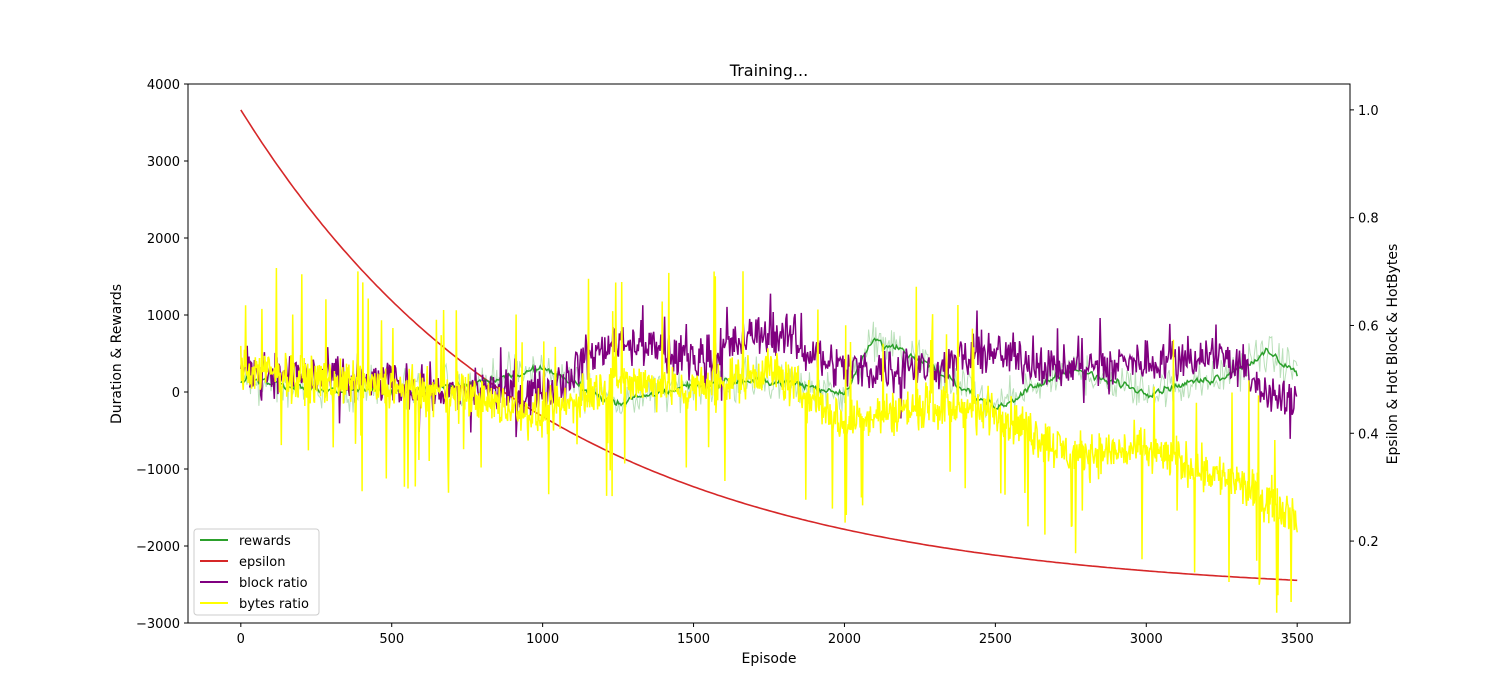 The width and height of the screenshot is (1500, 700). What do you see at coordinates (241, 639) in the screenshot?
I see `x-tick-label: 0` at bounding box center [241, 639].